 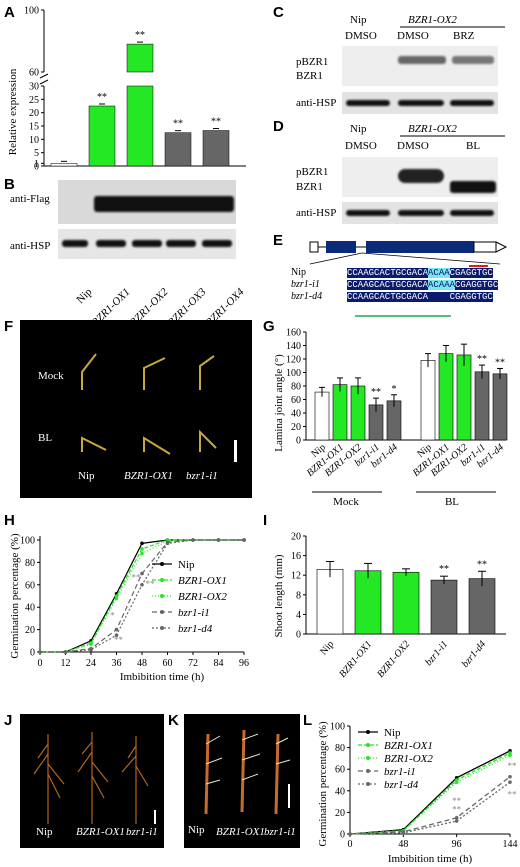 I want to click on tick-label: 120, so click(x=293, y=360).